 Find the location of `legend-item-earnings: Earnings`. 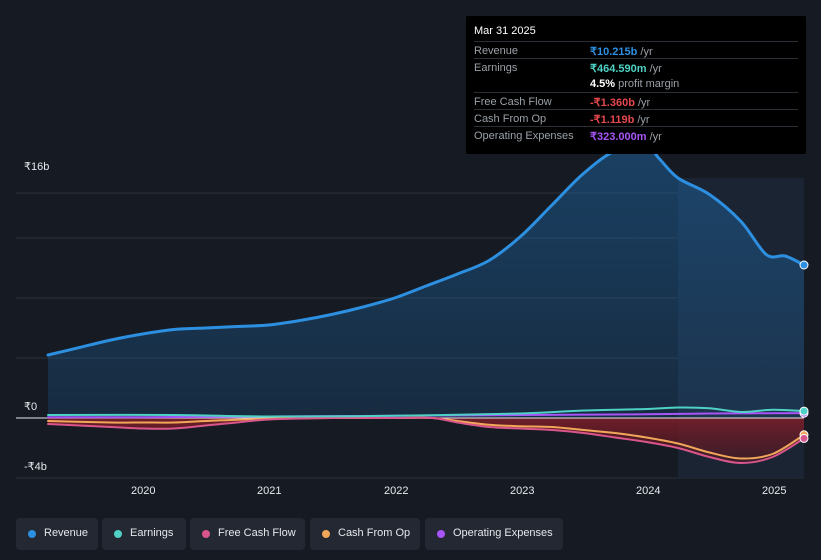

legend-item-earnings: Earnings is located at coordinates (144, 534).